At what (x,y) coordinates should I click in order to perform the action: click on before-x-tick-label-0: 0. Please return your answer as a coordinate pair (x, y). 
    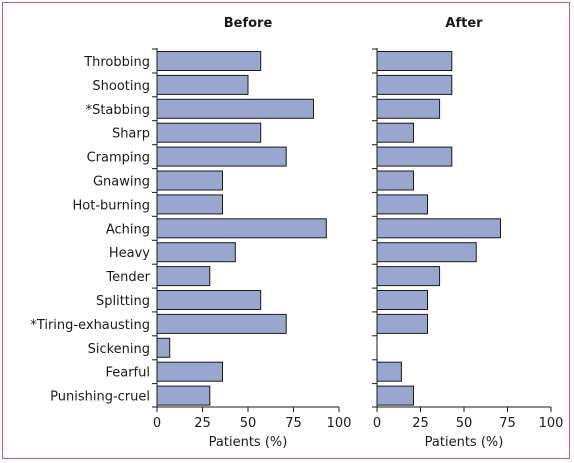
    Looking at the image, I should click on (157, 423).